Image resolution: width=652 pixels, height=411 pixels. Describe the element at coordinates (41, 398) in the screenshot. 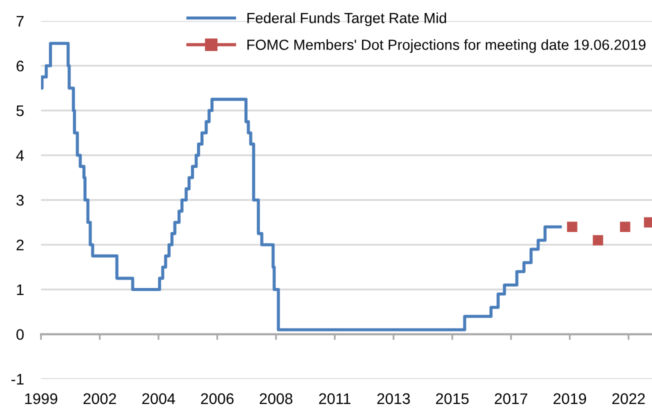

I see `x-tick-label: 1999` at that location.